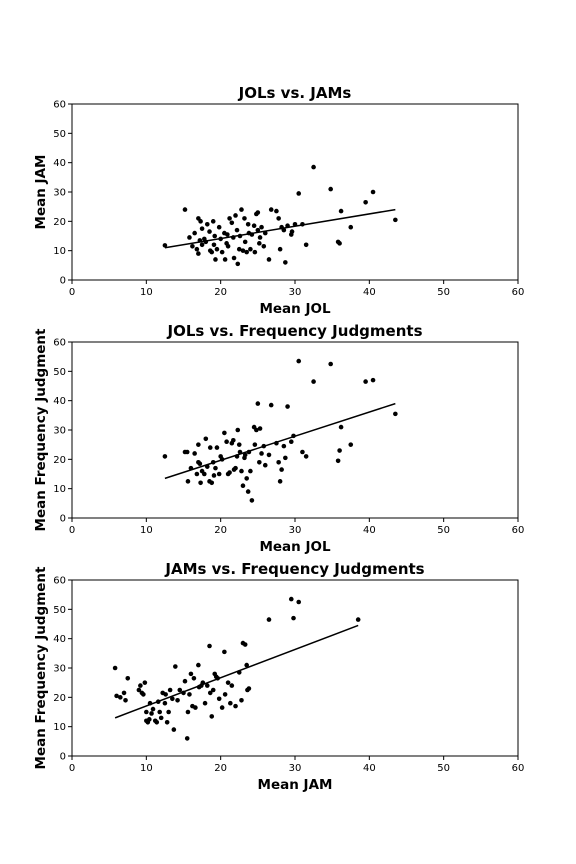 Image resolution: width=576 pixels, height=864 pixels. I want to click on x-tick-label: 20, so click(220, 530).